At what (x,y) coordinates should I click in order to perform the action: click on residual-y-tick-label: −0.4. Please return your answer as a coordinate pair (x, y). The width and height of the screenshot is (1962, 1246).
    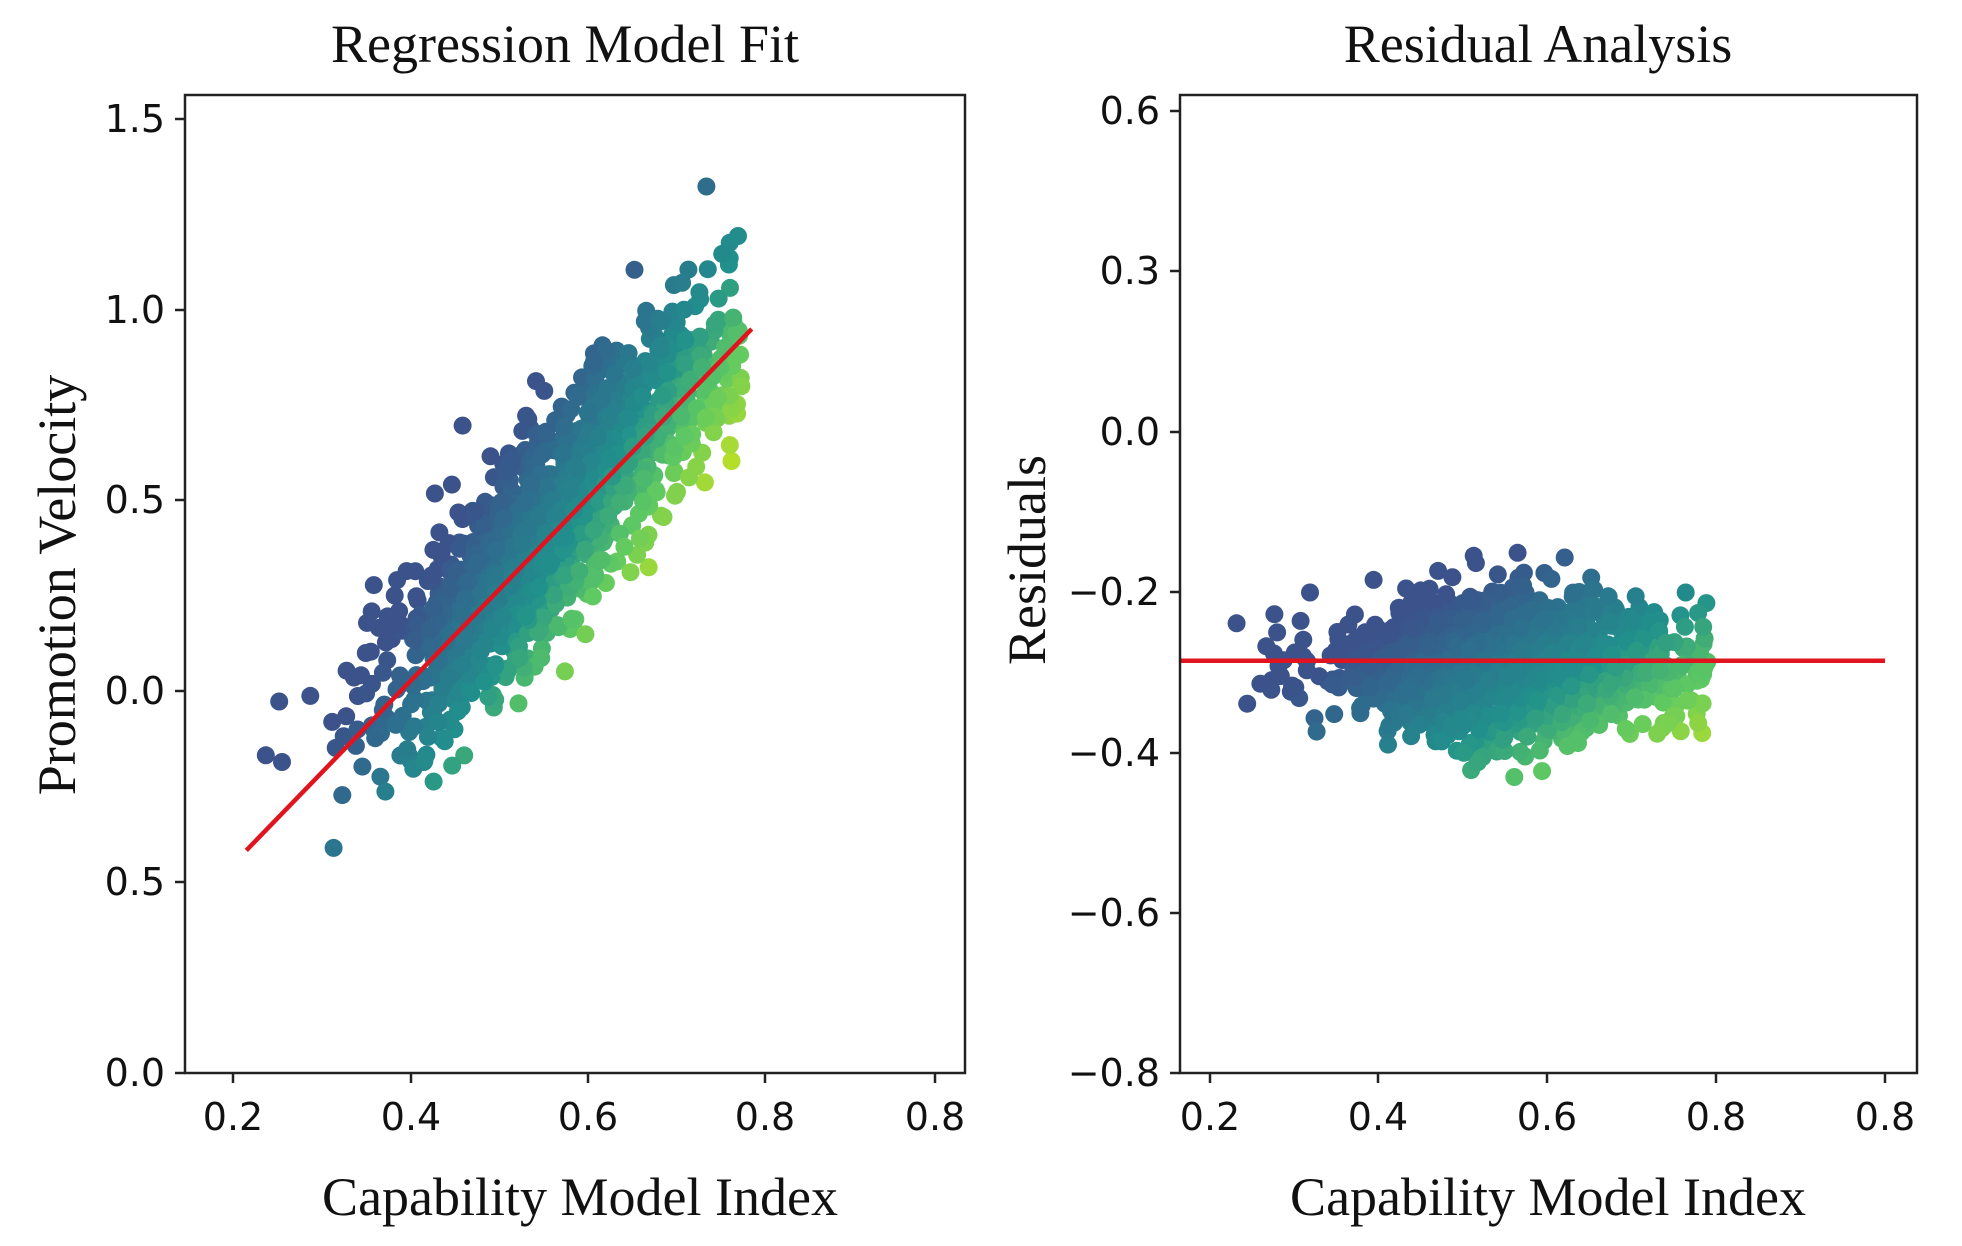
    Looking at the image, I should click on (1114, 753).